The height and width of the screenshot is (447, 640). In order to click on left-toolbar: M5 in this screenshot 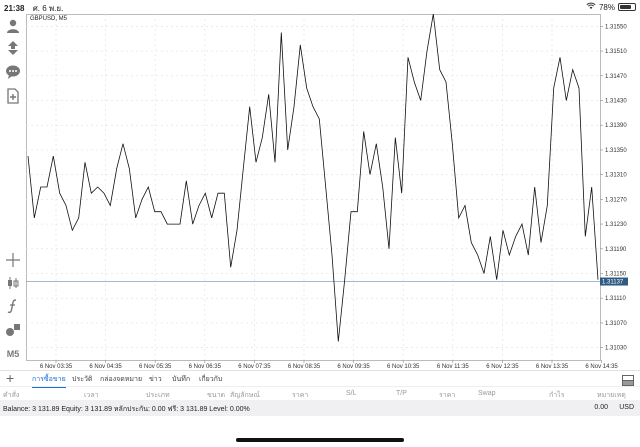, I will do `click(13, 200)`.